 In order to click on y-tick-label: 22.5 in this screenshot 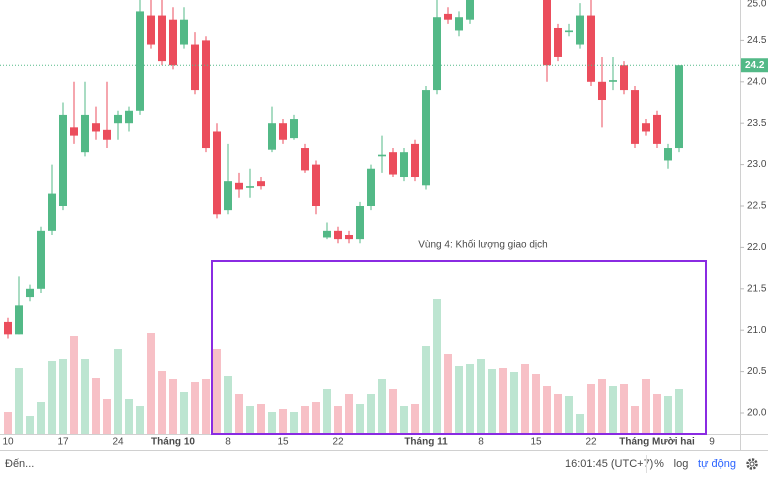, I will do `click(757, 206)`.